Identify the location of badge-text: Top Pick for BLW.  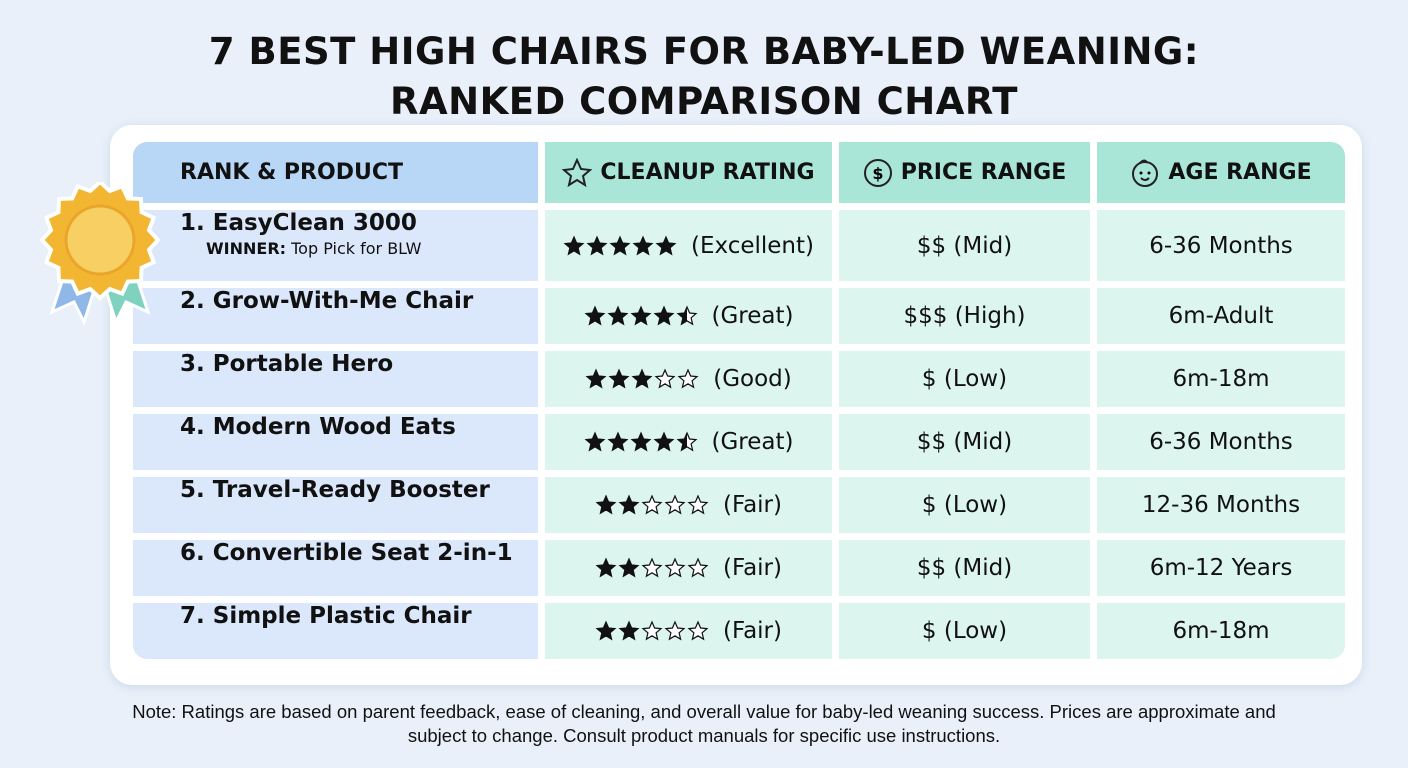
(356, 248).